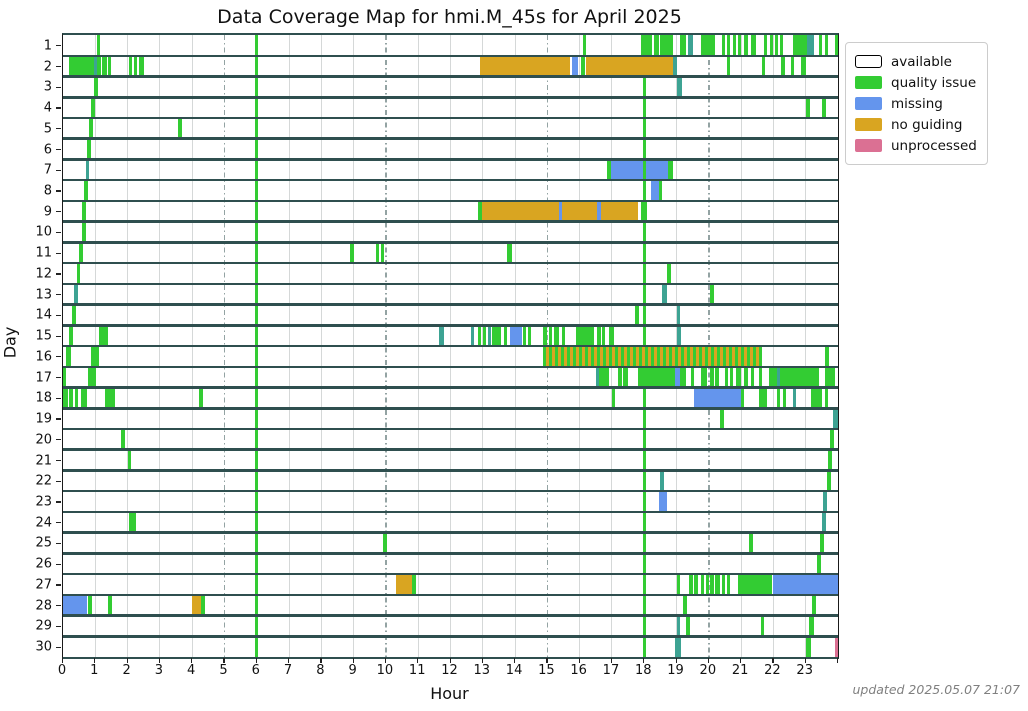 The width and height of the screenshot is (1028, 711). What do you see at coordinates (94, 670) in the screenshot?
I see `x-tick-label: 1` at bounding box center [94, 670].